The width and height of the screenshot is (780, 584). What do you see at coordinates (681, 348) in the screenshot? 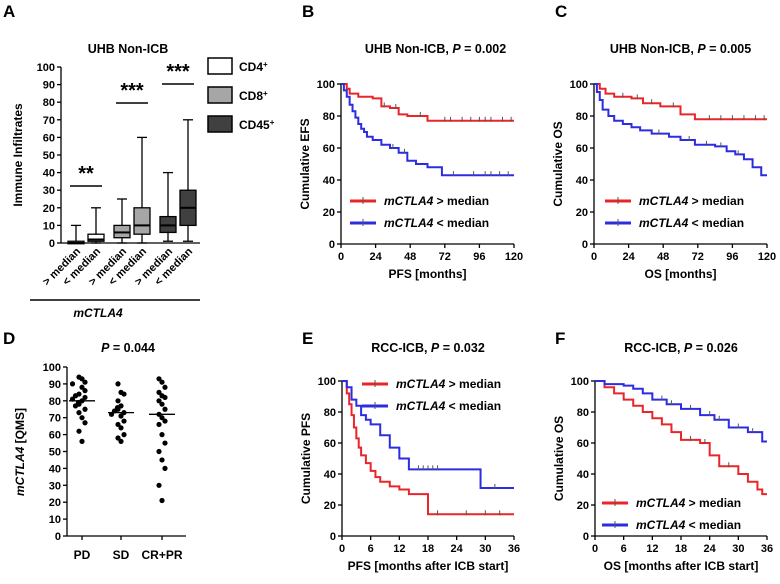
I see `panel-f-title: RCC-ICB, P = 0.026` at bounding box center [681, 348].